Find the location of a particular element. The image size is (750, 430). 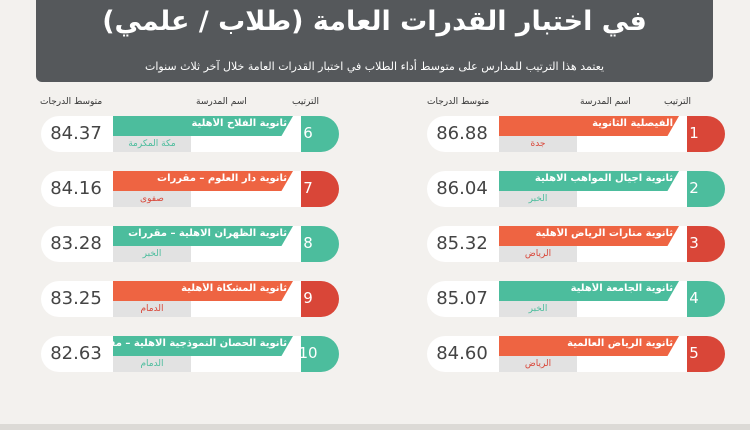

school-score: 86.88 is located at coordinates (462, 133).